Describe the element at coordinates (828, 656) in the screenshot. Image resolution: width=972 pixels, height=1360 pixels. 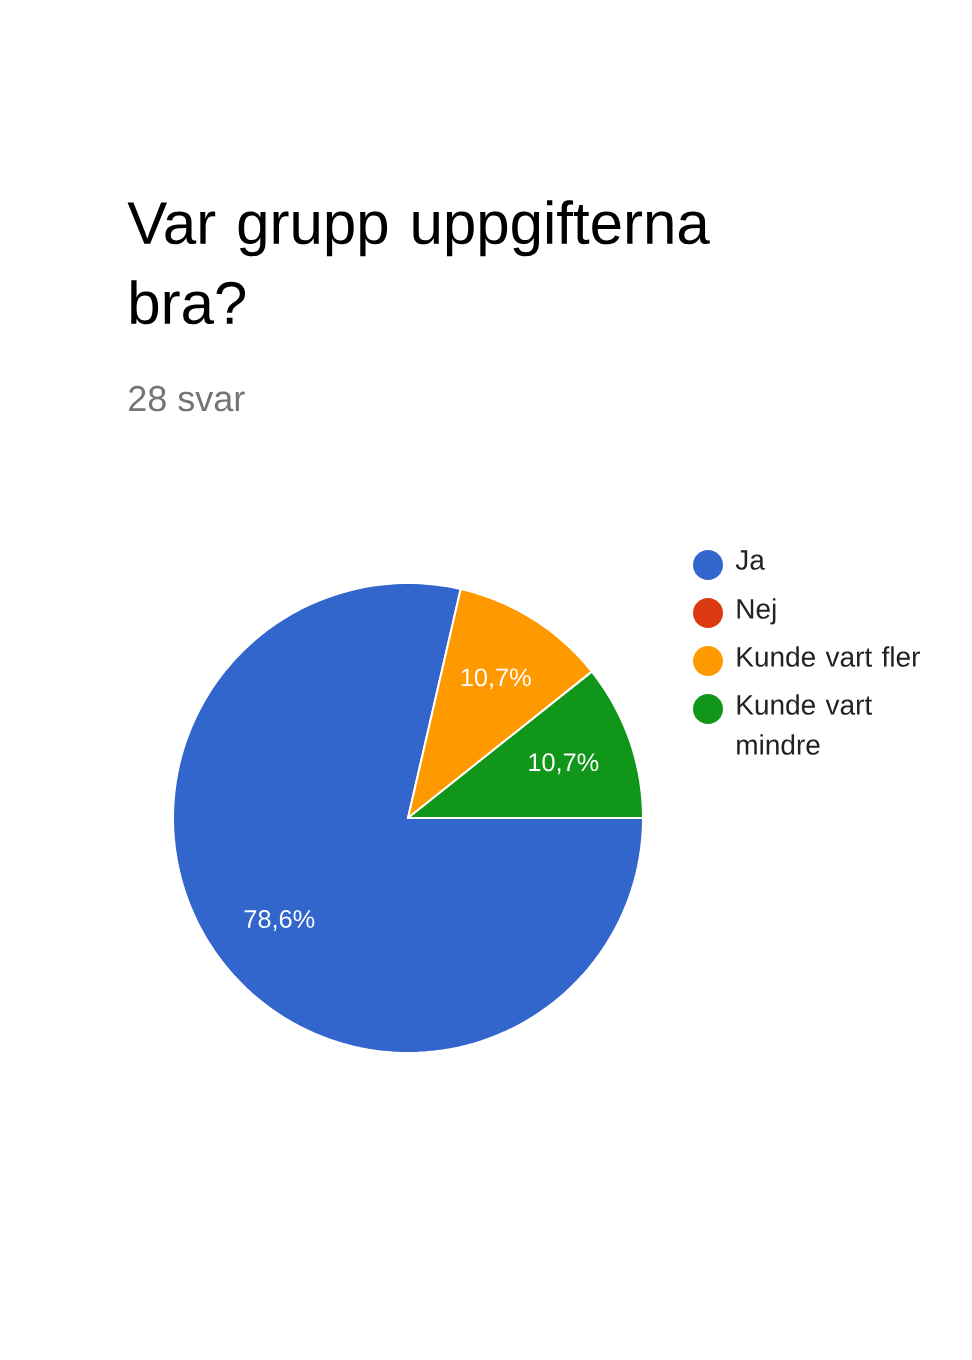
I see `legend-label: Kunde vart fler` at that location.